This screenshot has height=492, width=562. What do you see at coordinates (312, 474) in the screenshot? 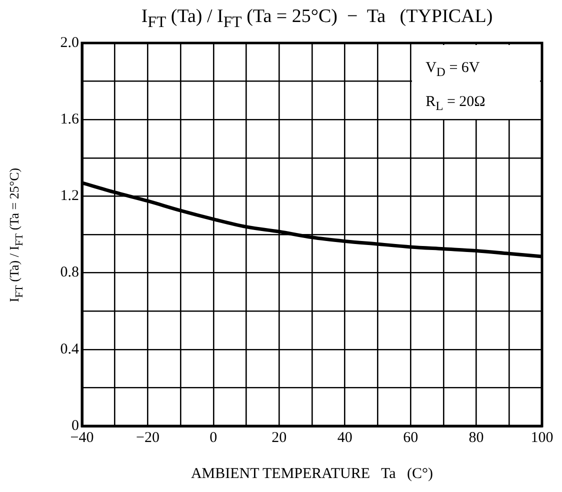
I see `x-axis-title: AMBIENT TEMPERATURE Ta (C°)` at bounding box center [312, 474].